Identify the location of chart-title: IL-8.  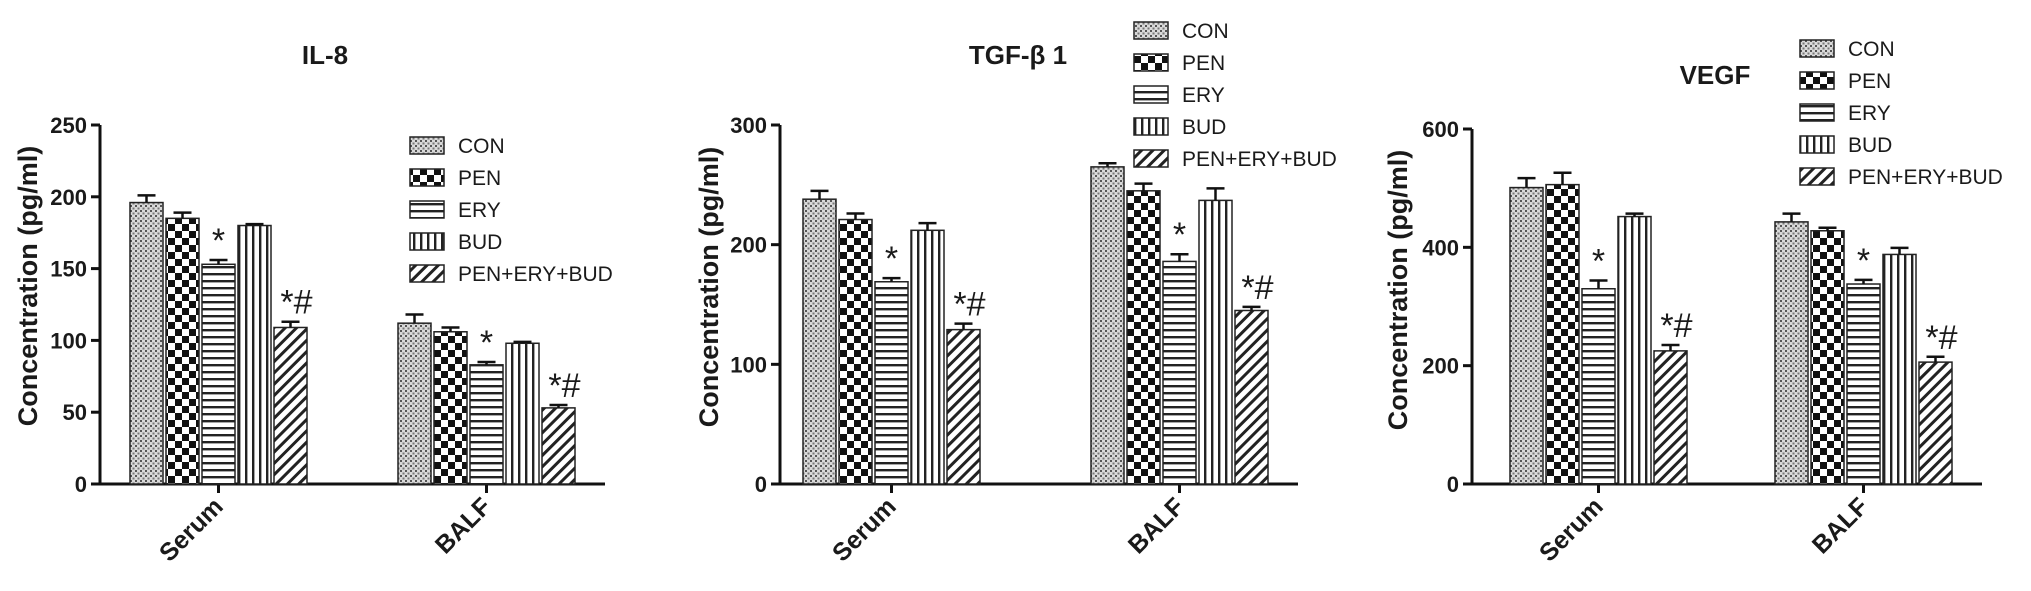
(325, 55).